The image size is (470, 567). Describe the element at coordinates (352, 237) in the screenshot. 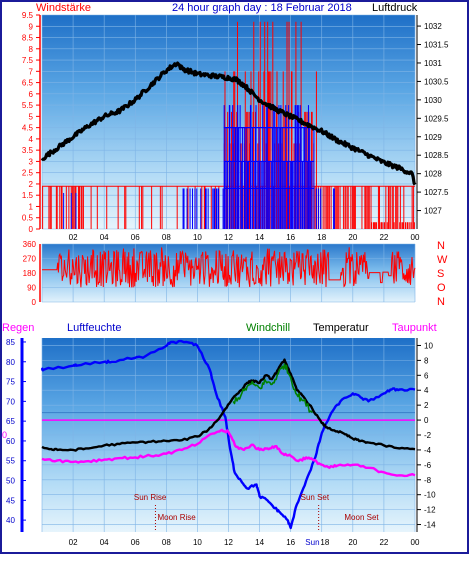

I see `hour-label: 20` at that location.